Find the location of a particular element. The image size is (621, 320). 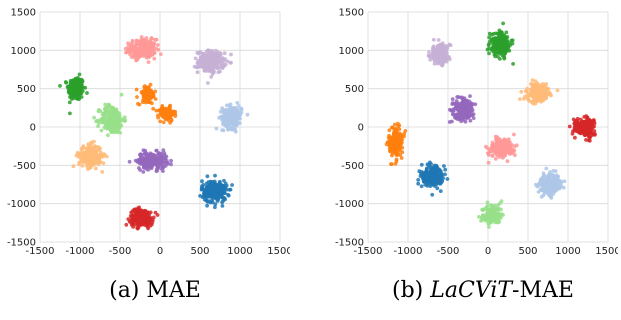

y-tick-label: 1000 is located at coordinates (351, 51).